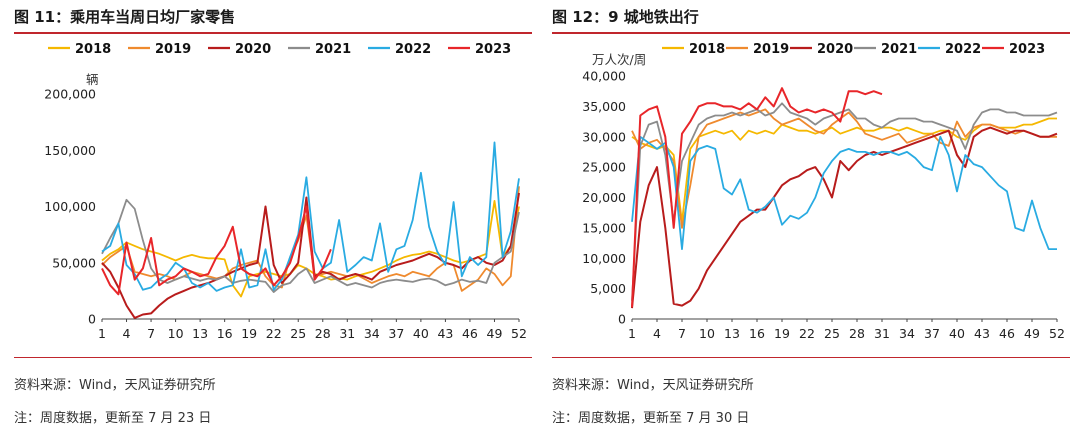 The width and height of the screenshot is (1080, 429). Describe the element at coordinates (74, 262) in the screenshot. I see `y-tick-label: 50,000` at that location.